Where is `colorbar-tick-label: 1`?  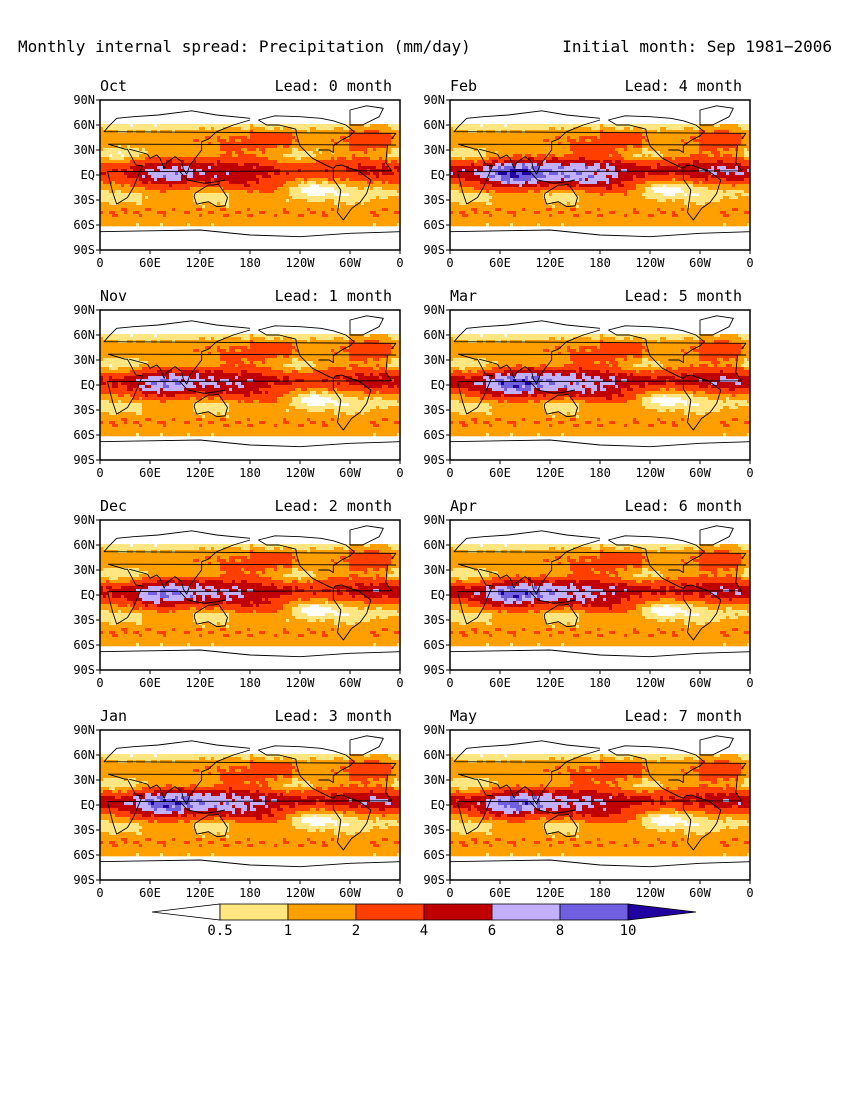
colorbar-tick-label: 1 is located at coordinates (288, 931).